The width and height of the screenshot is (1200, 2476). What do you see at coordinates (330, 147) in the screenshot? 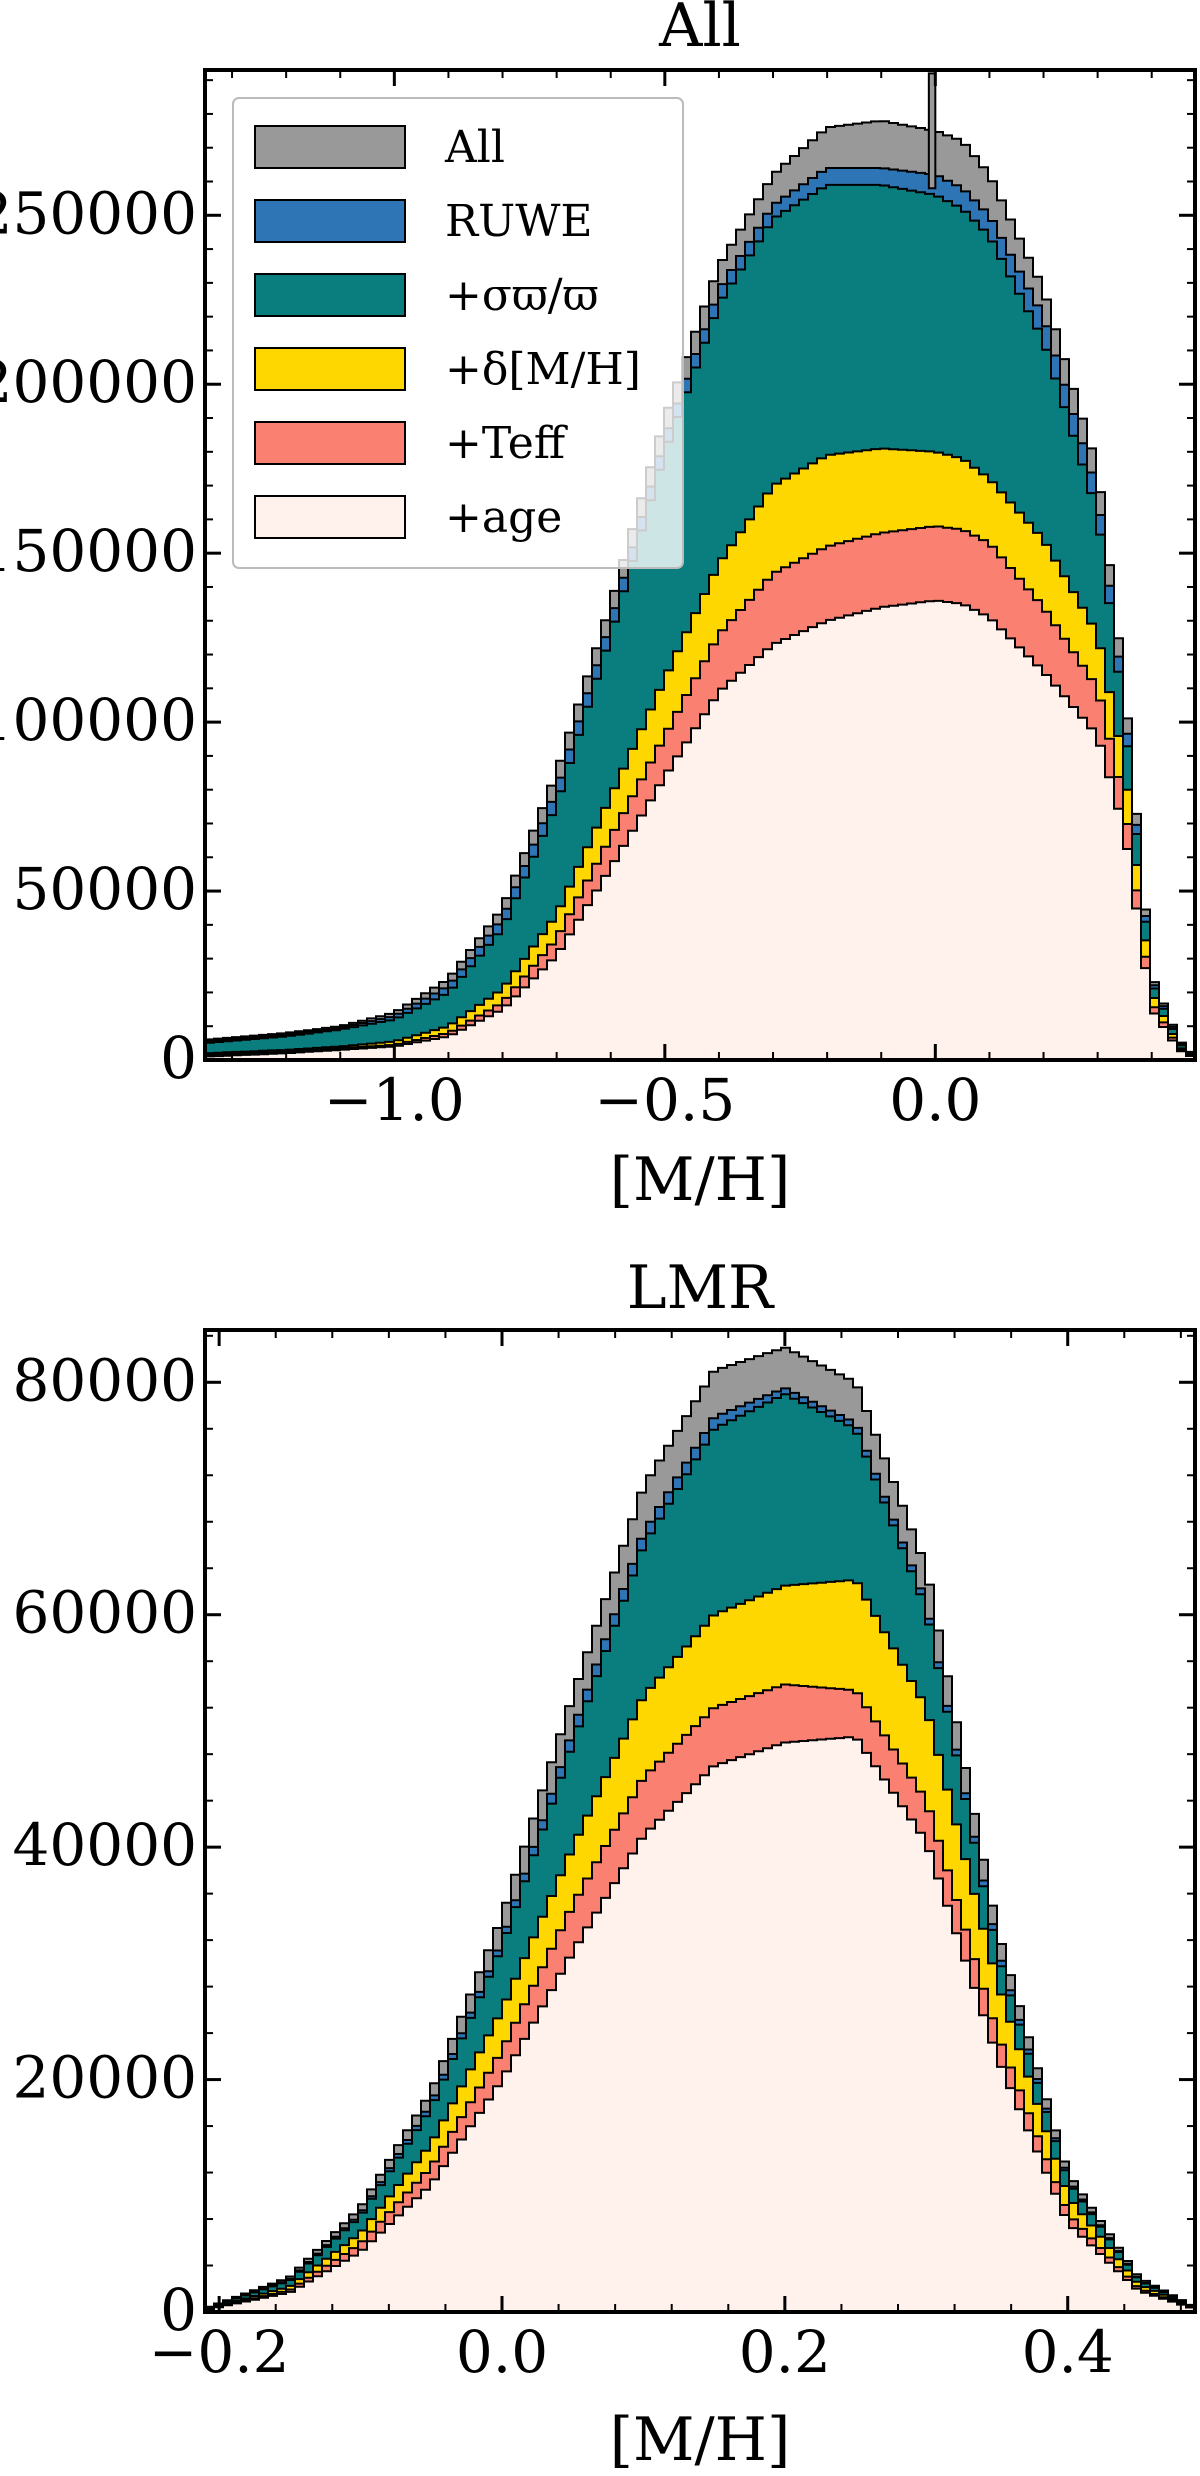
I see `legend-swatch-All` at bounding box center [330, 147].